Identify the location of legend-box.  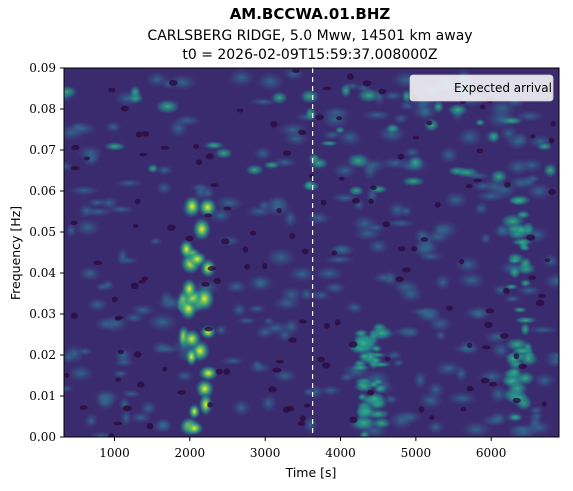
(481, 88).